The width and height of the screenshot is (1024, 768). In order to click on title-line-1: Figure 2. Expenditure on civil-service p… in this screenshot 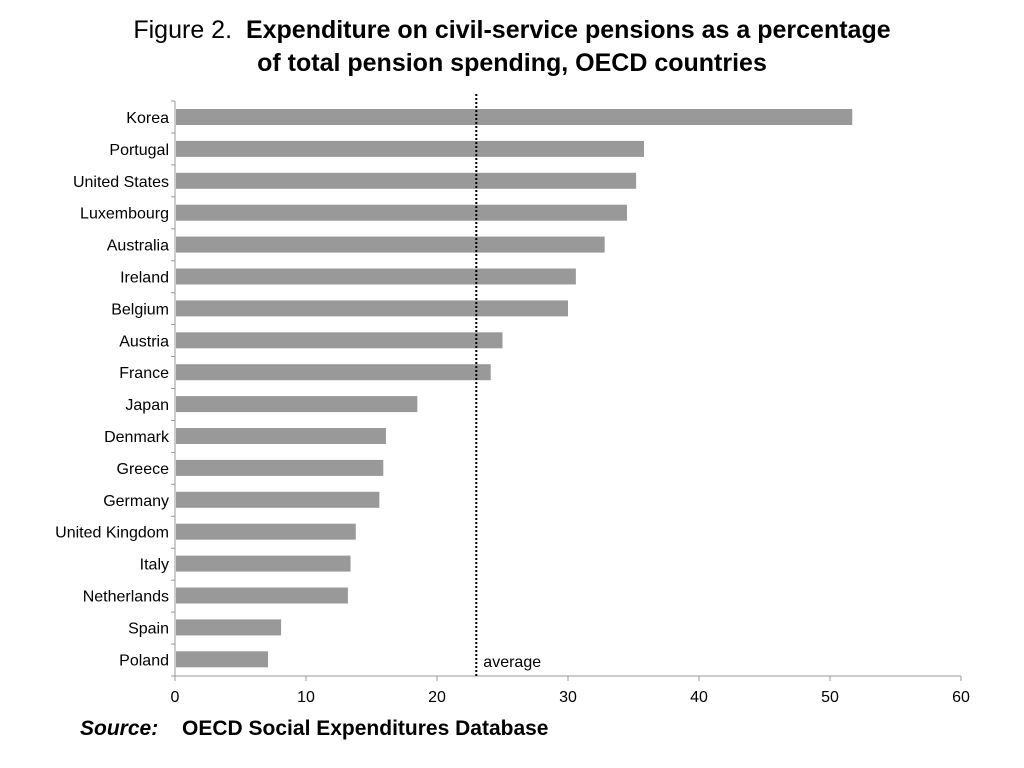, I will do `click(512, 30)`.